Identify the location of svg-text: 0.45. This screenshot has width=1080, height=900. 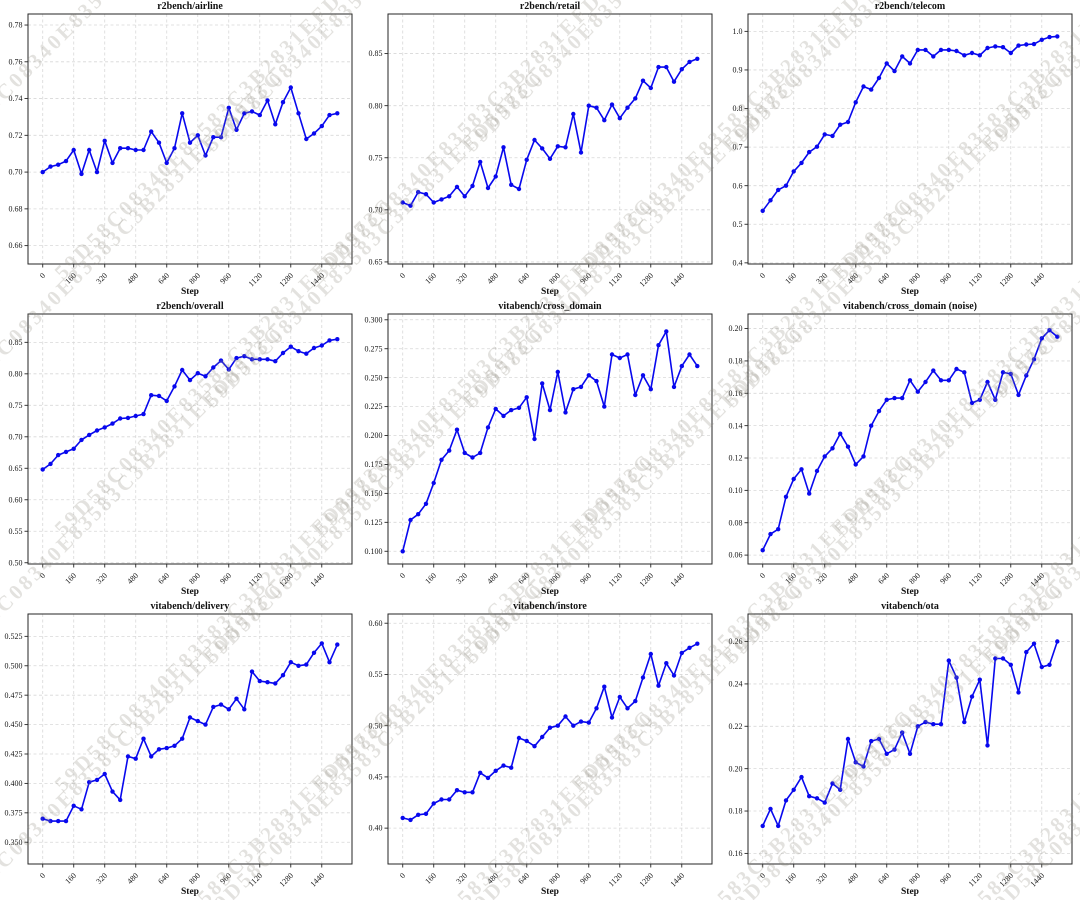
(376, 777).